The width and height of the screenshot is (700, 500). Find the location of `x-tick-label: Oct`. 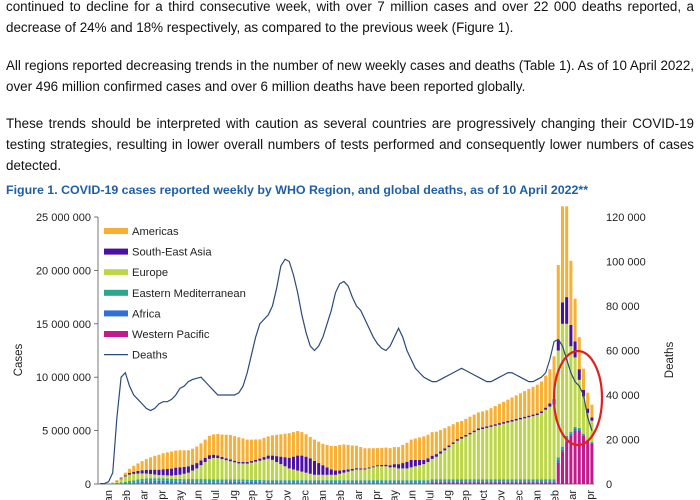

x-tick-label: Oct is located at coordinates (484, 495).